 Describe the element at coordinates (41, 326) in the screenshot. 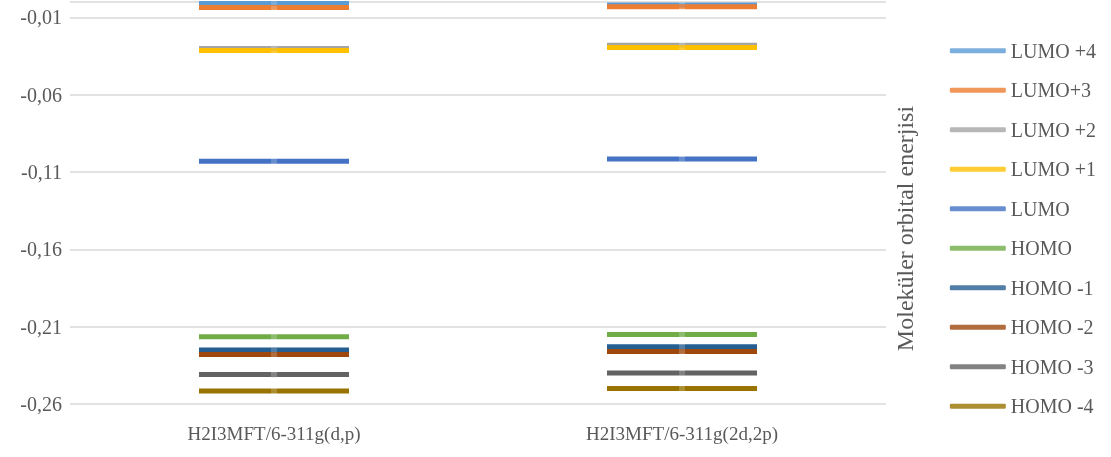

I see `y-tick-label: -0,21` at that location.